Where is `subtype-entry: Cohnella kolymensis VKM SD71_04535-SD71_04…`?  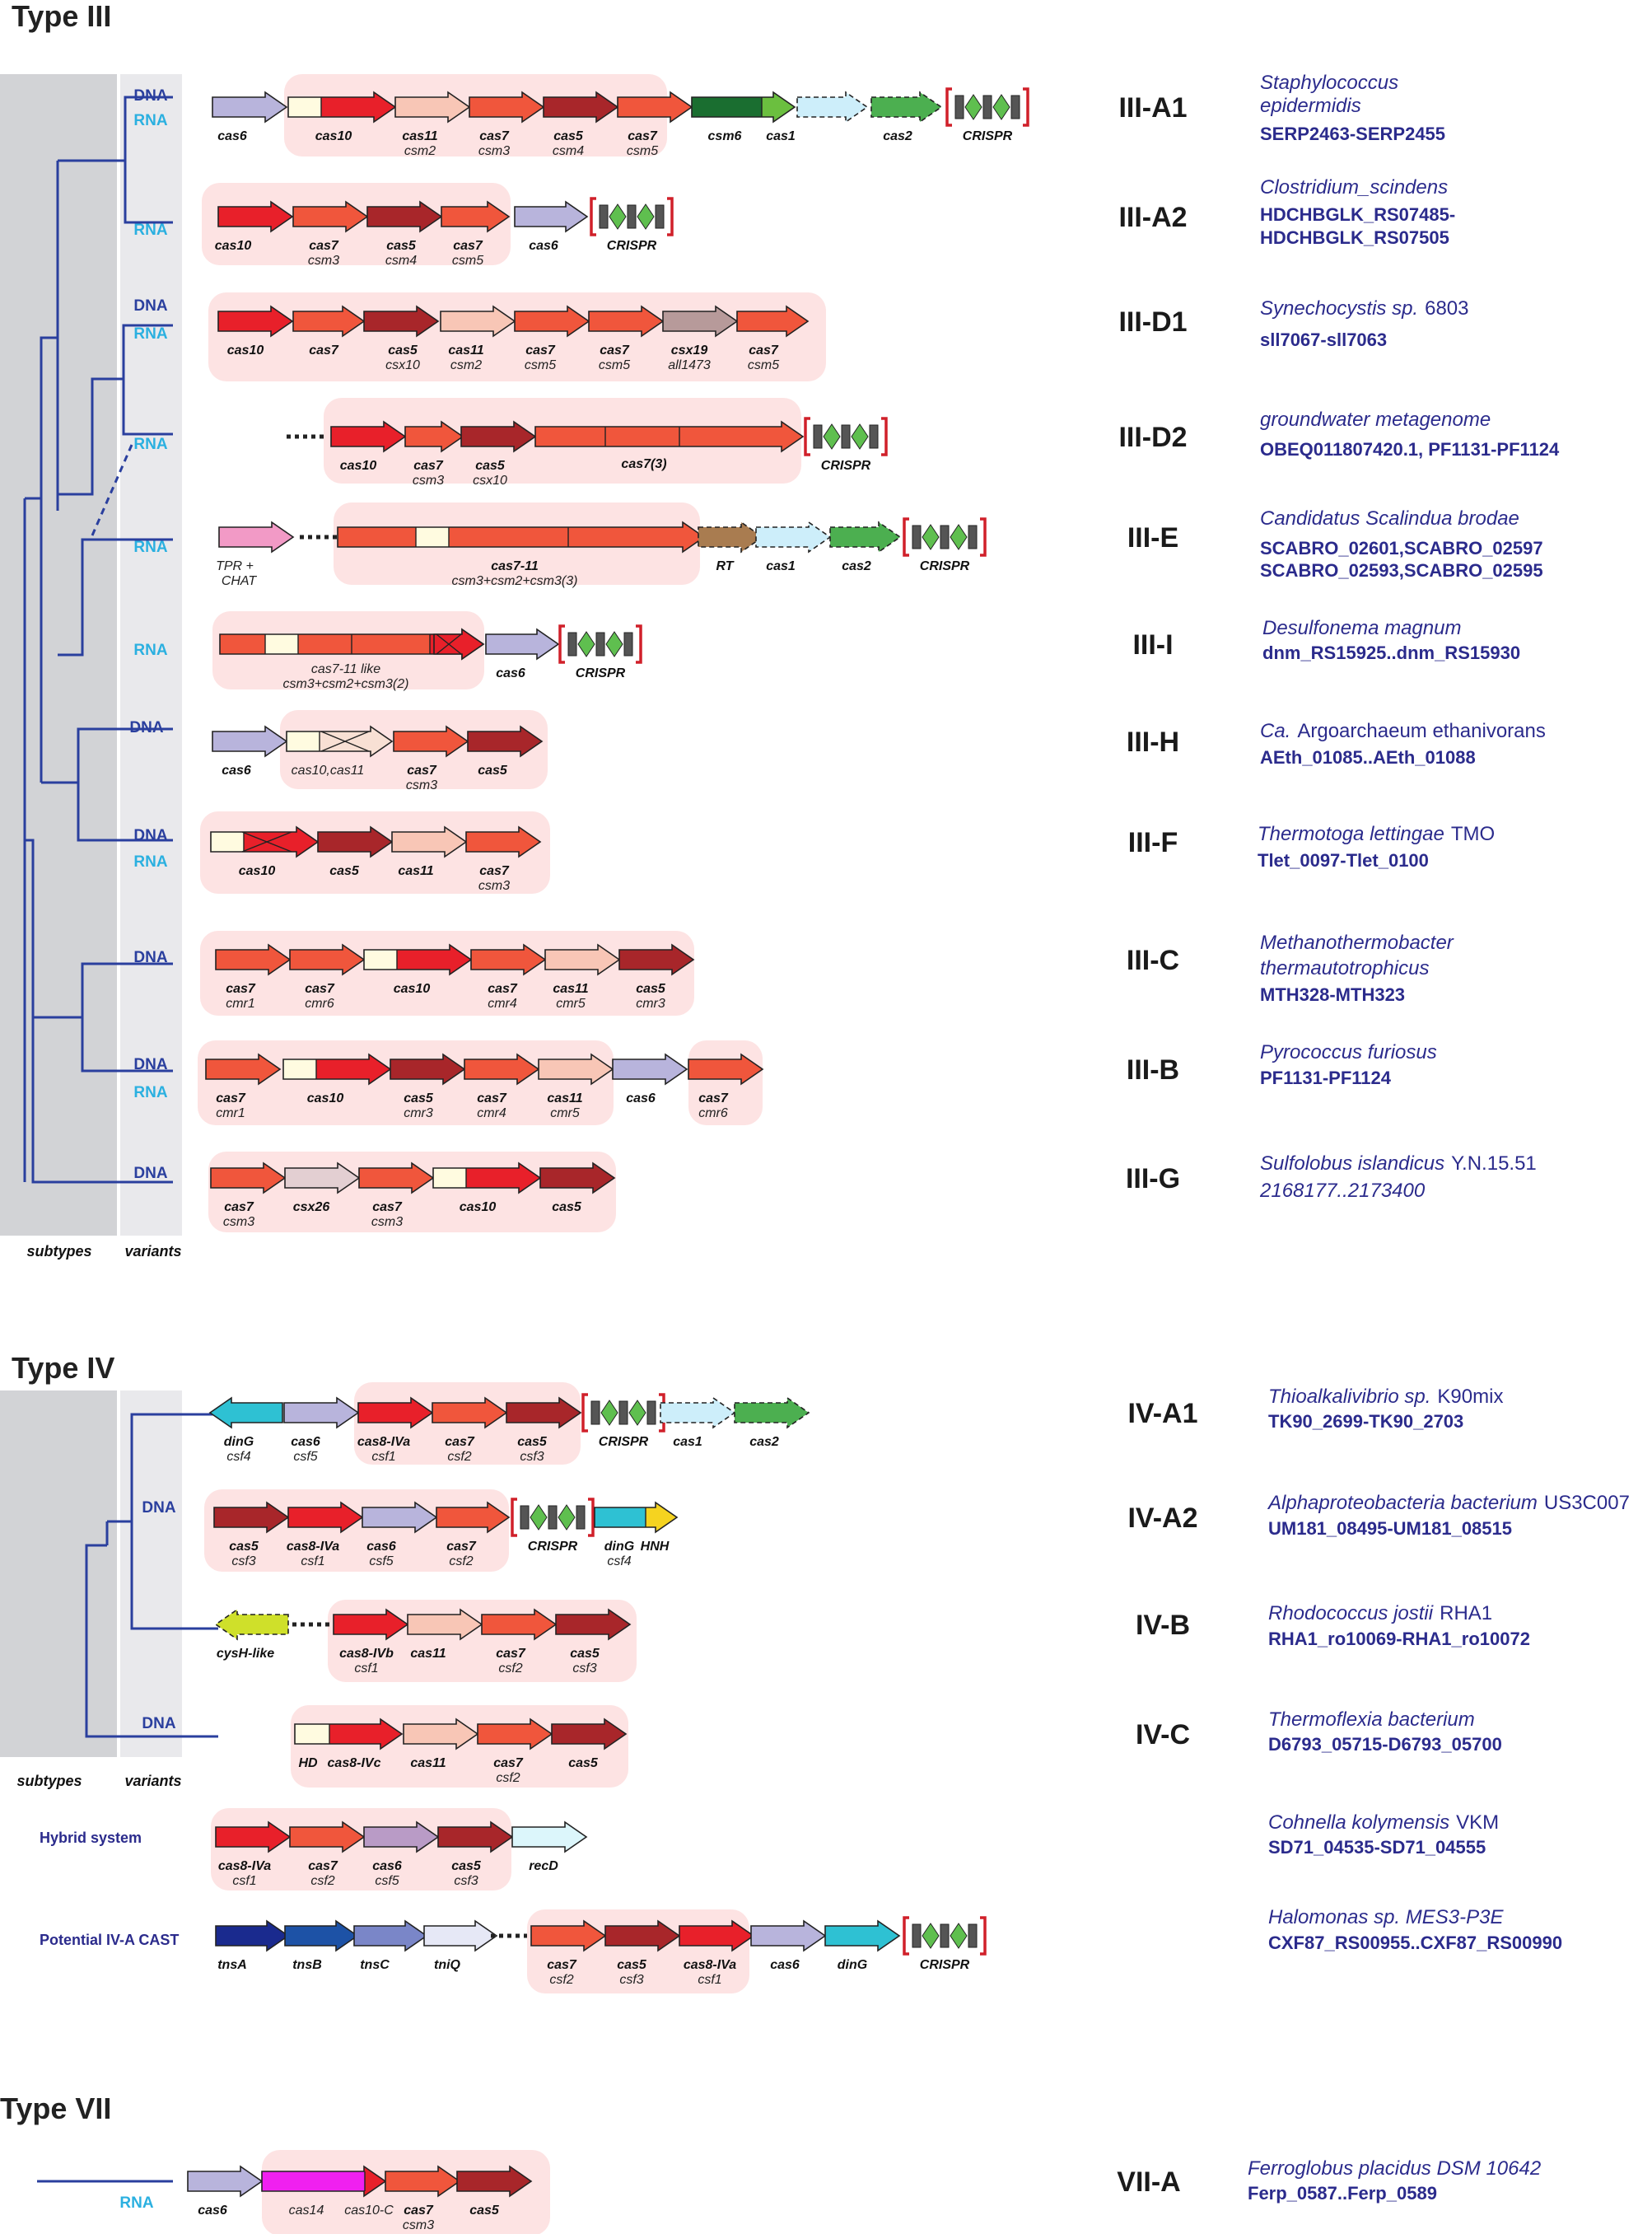 subtype-entry: Cohnella kolymensis VKM SD71_04535-SD71_04… is located at coordinates (1383, 1834).